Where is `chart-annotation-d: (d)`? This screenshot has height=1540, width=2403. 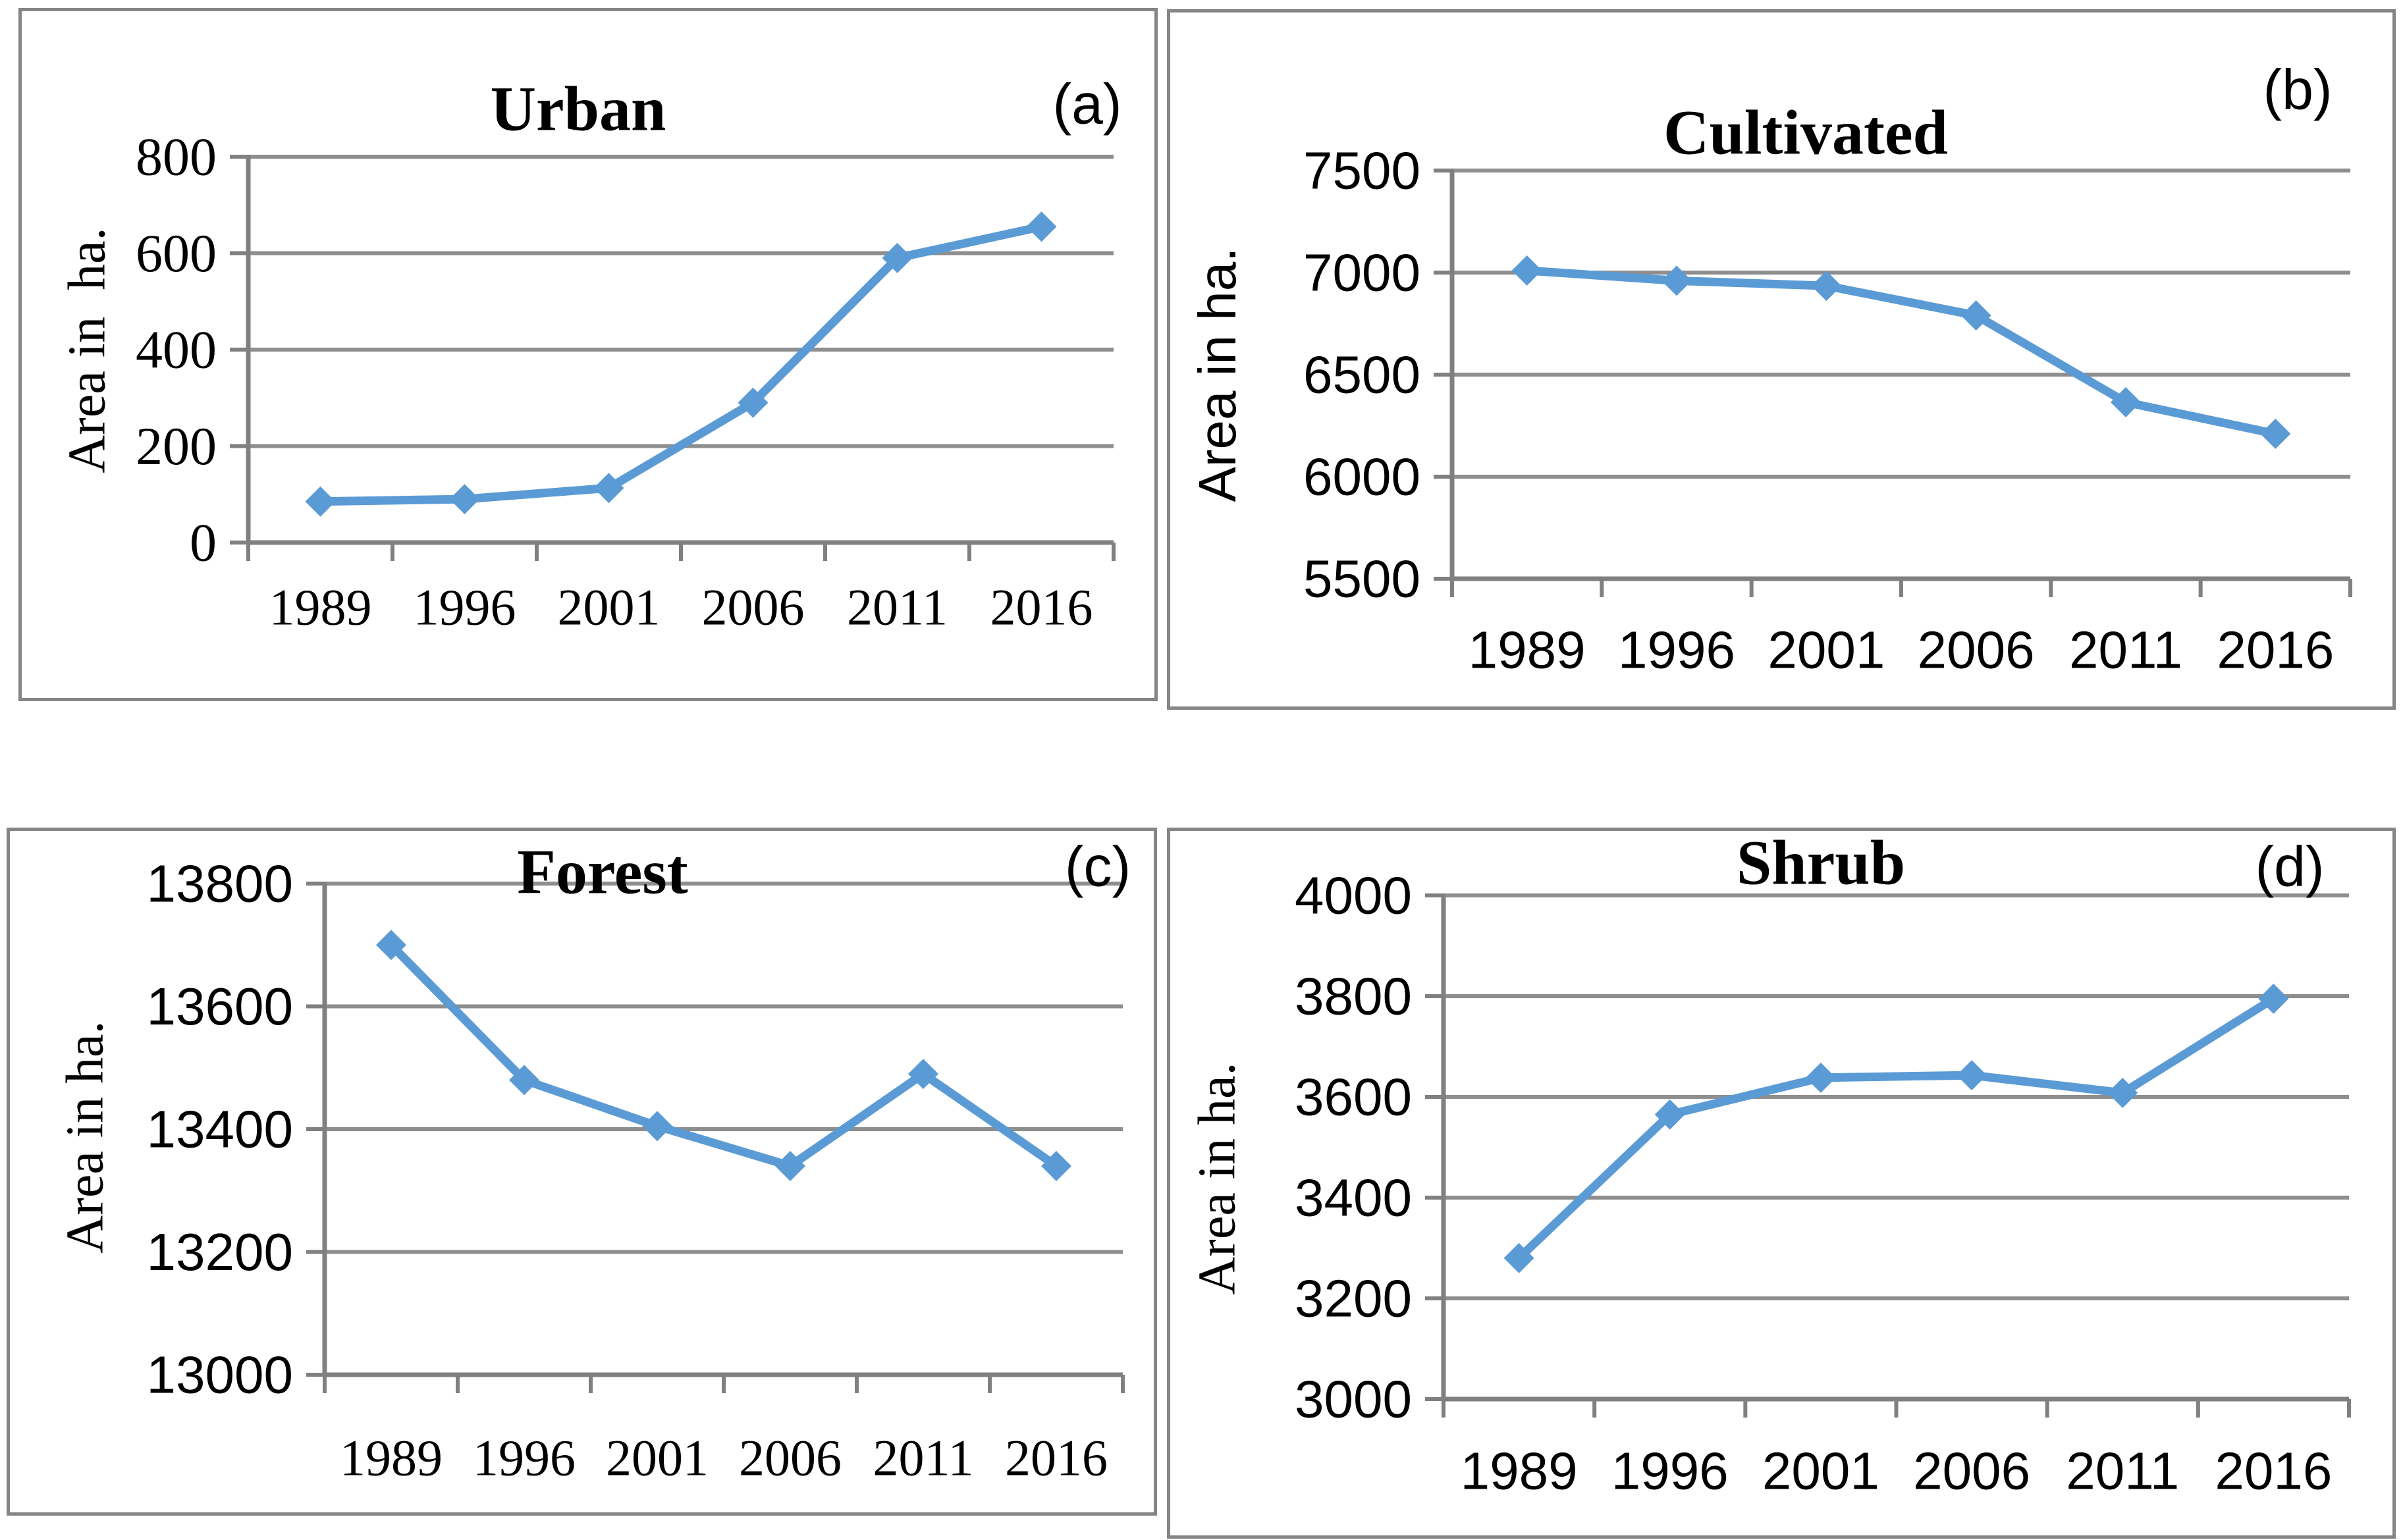
chart-annotation-d: (d) is located at coordinates (2290, 867).